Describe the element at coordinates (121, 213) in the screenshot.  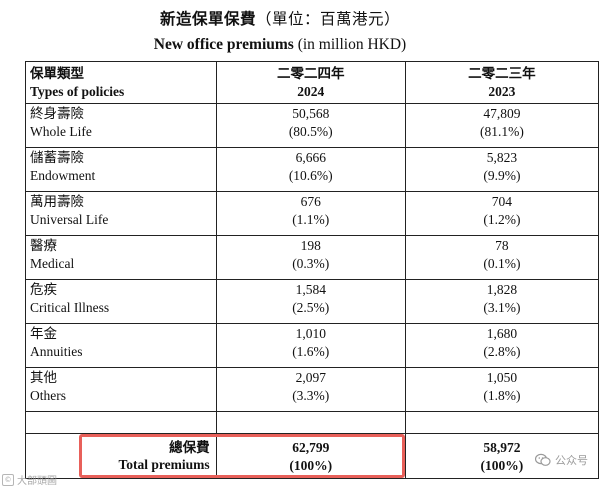
I see `policy-type-cell: 萬用壽險 Universal Life` at that location.